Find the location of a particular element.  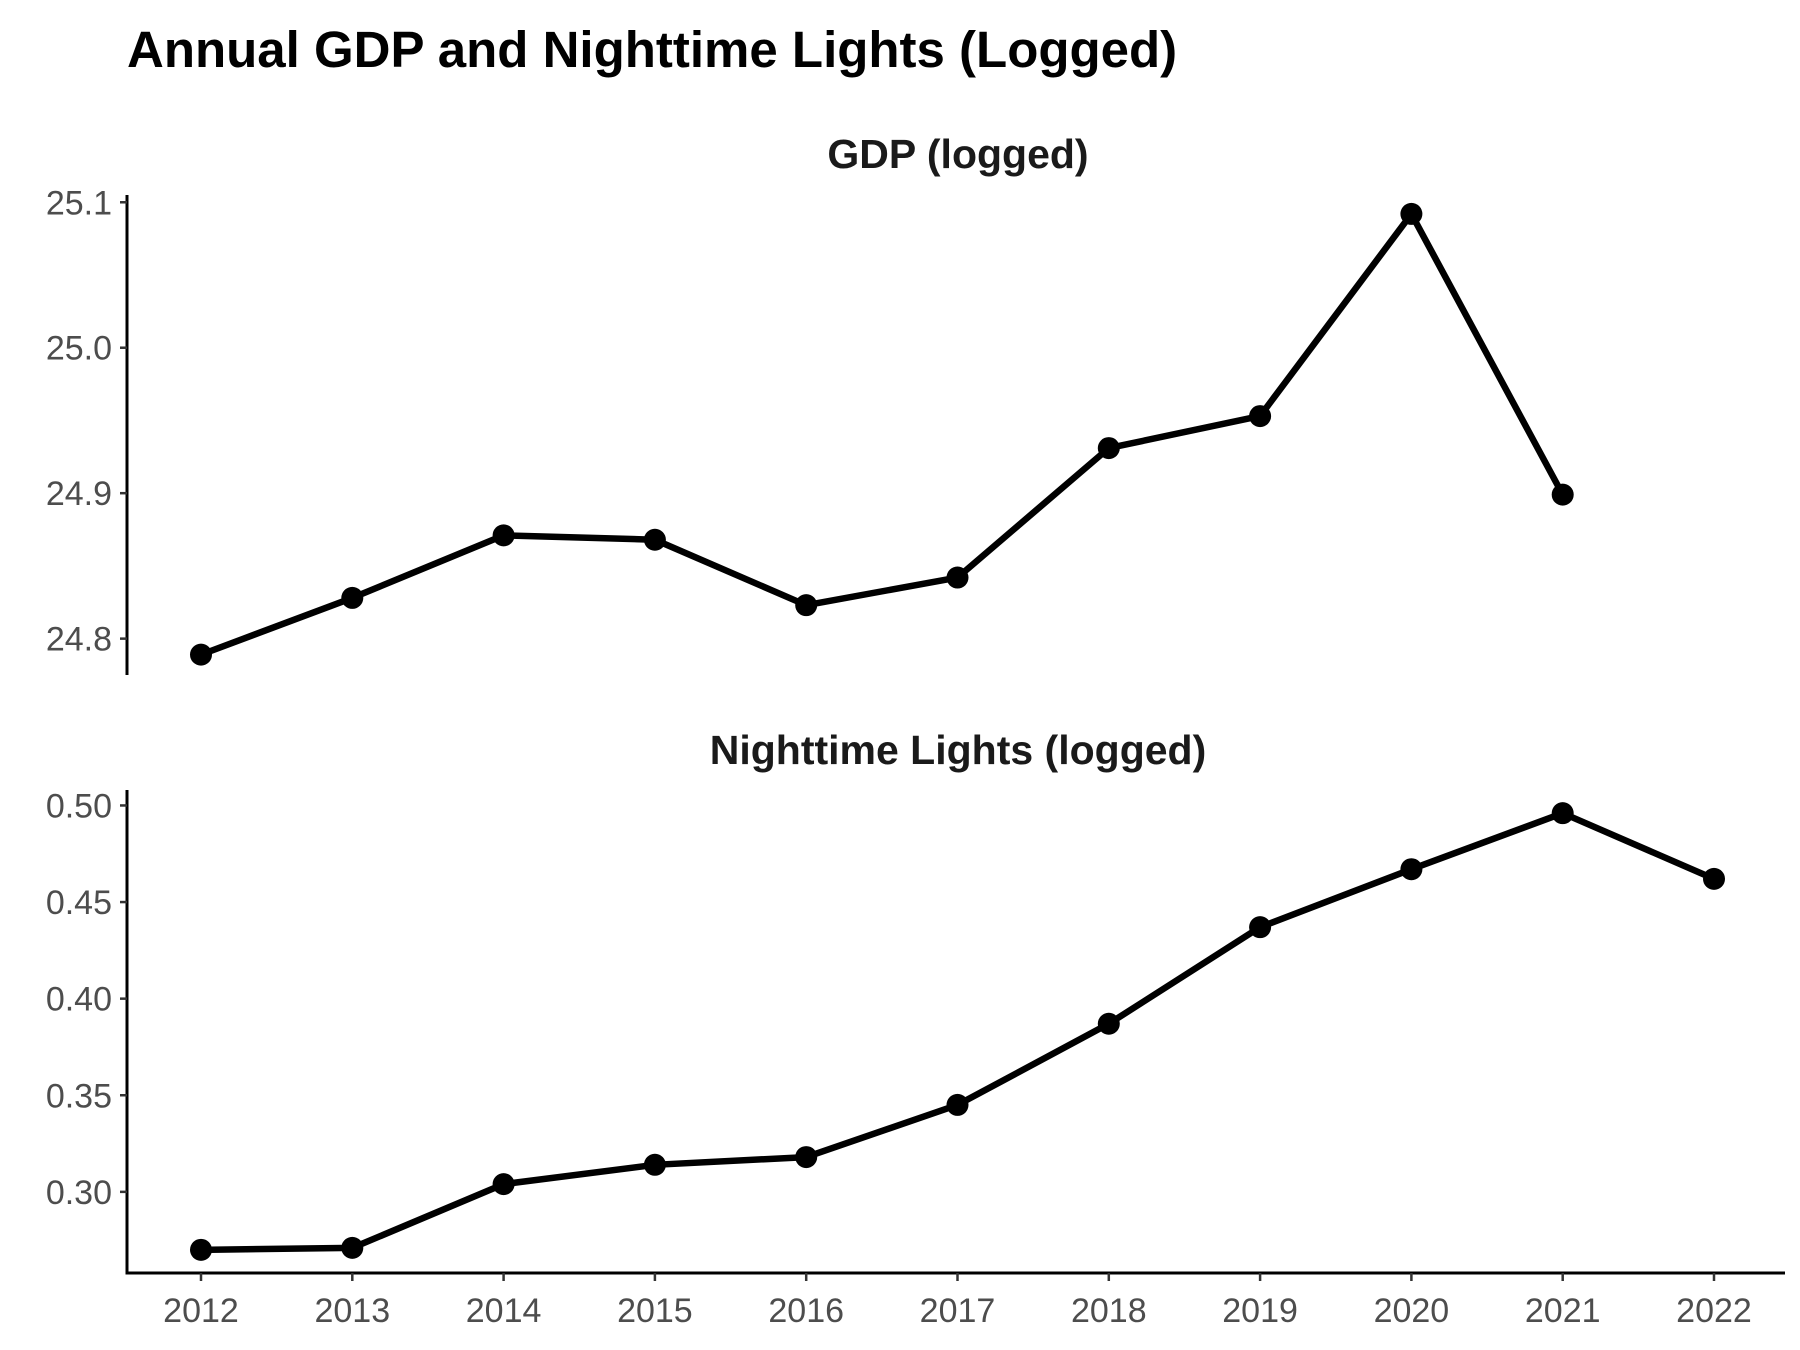

x-tick-label: 2019 is located at coordinates (1260, 1311).